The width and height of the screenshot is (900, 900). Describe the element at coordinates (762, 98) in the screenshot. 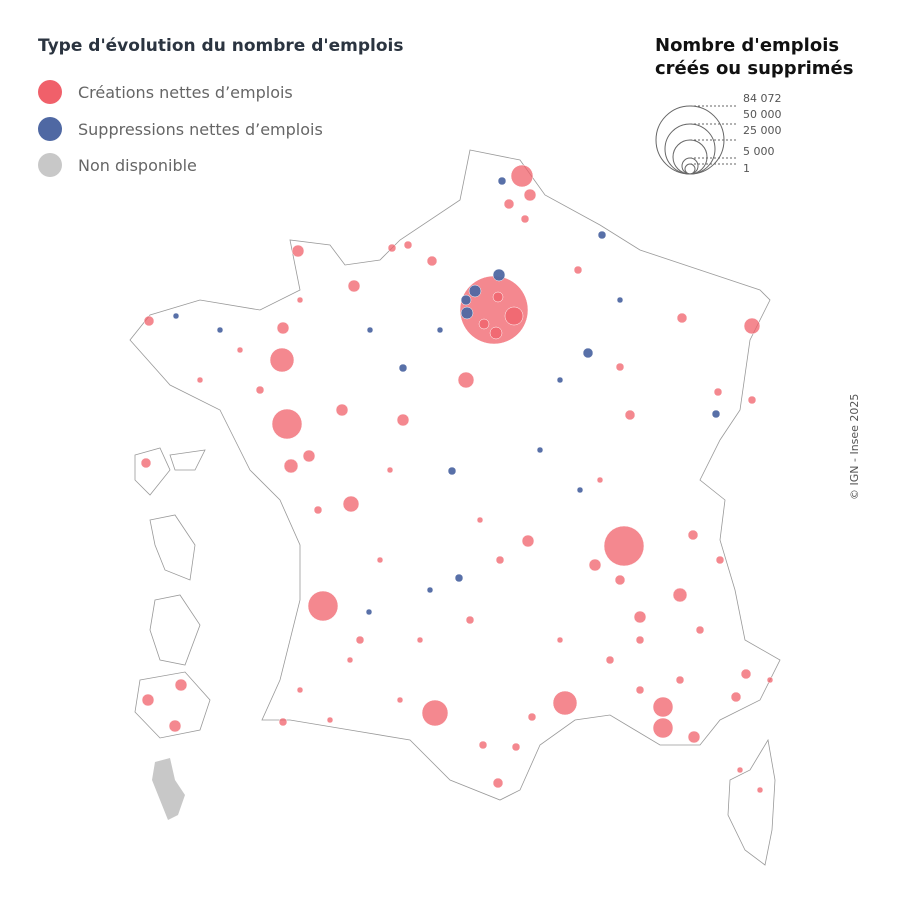

I see `size-label-84072: 84 072` at that location.